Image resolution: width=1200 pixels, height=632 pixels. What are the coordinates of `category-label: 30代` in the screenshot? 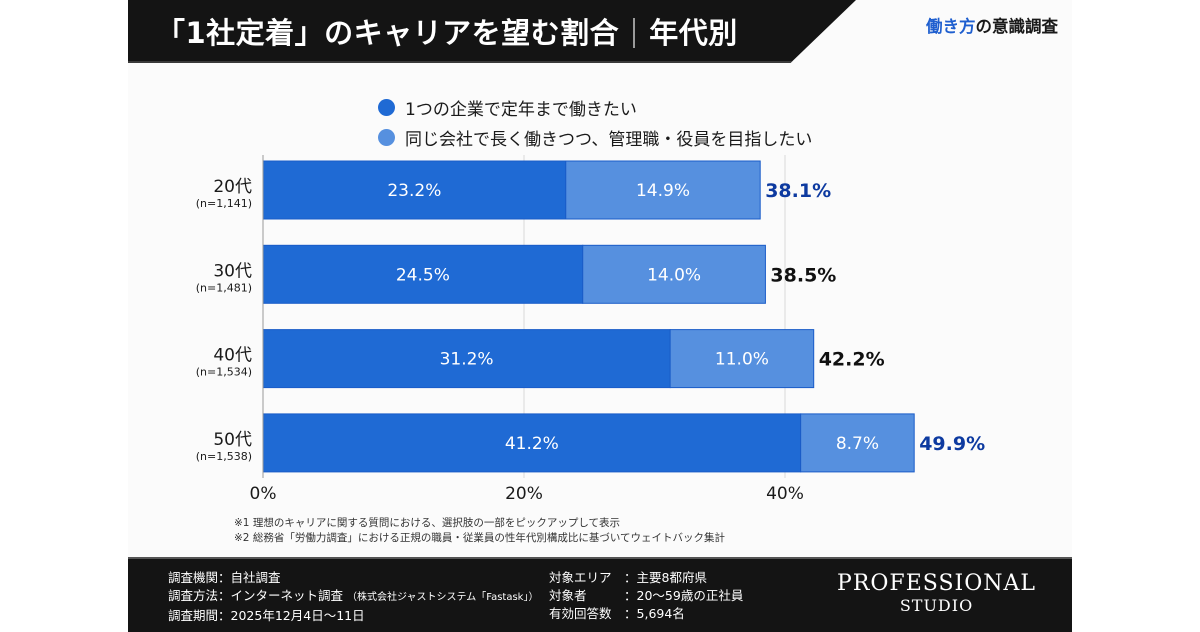 It's located at (232, 271).